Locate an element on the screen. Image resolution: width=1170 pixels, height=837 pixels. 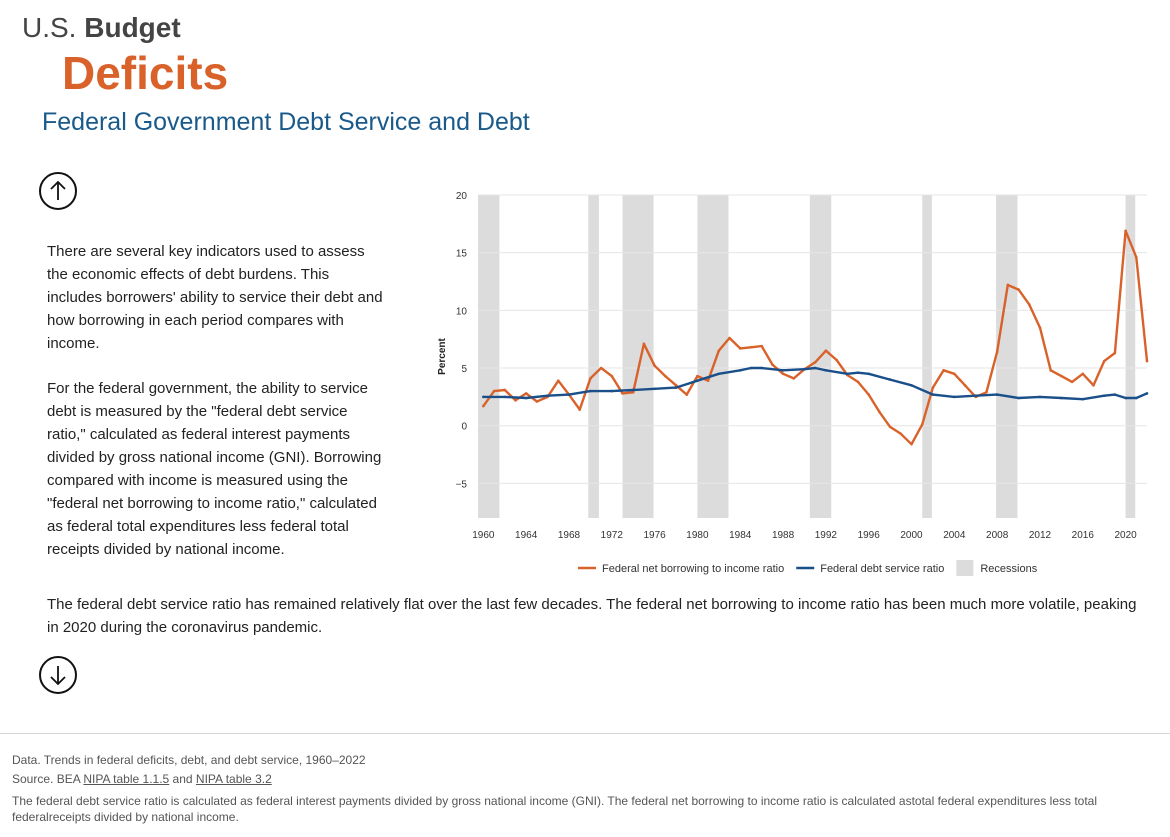
topic-heading: Deficits is located at coordinates (145, 73).